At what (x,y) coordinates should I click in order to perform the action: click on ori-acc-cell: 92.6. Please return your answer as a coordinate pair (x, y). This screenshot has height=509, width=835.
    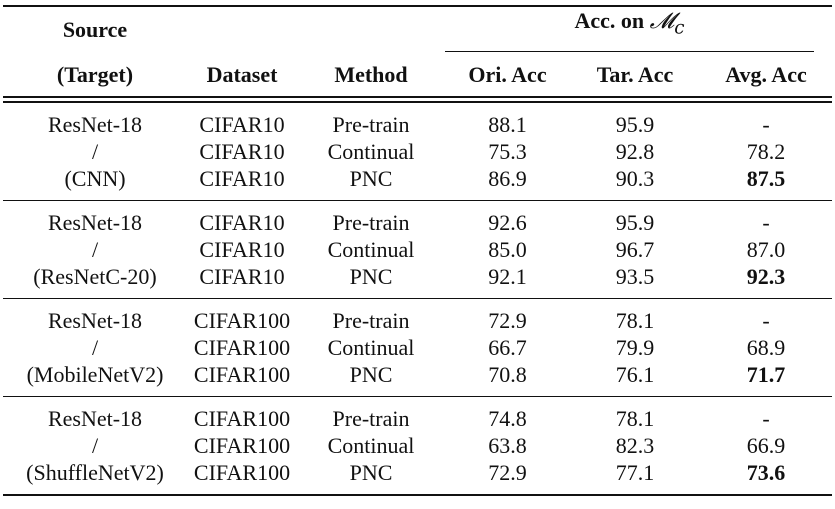
    Looking at the image, I should click on (507, 223).